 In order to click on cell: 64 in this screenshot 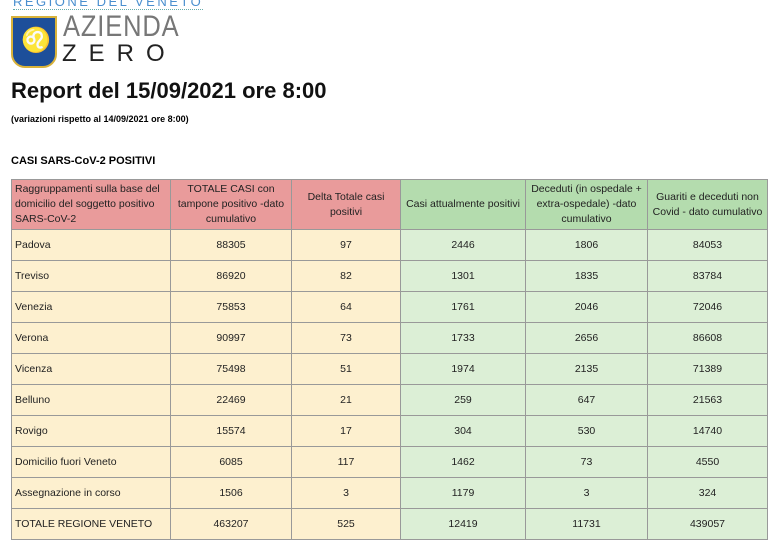, I will do `click(346, 307)`.